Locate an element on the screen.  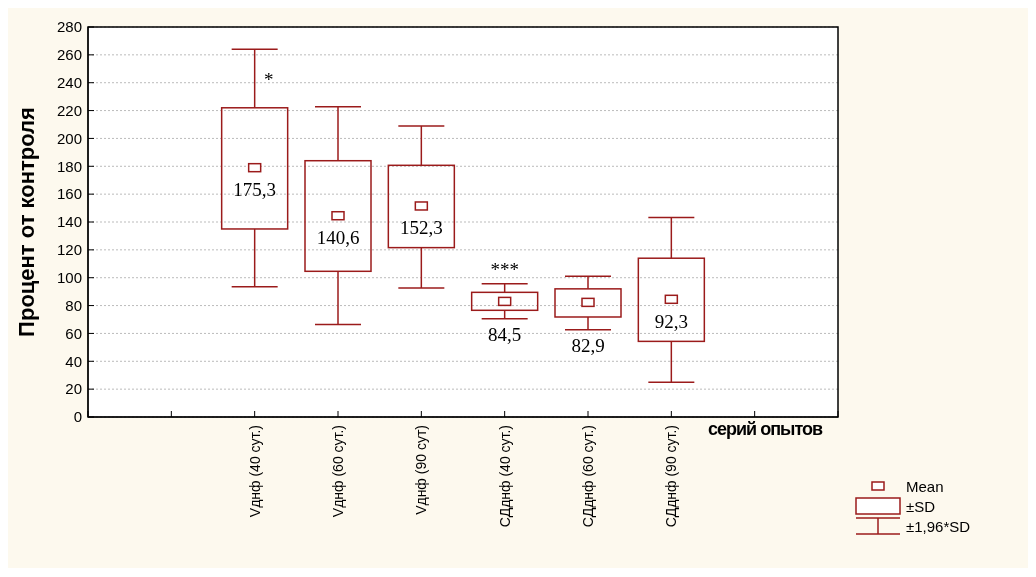
y-tick-label: 180 is located at coordinates (69, 166).